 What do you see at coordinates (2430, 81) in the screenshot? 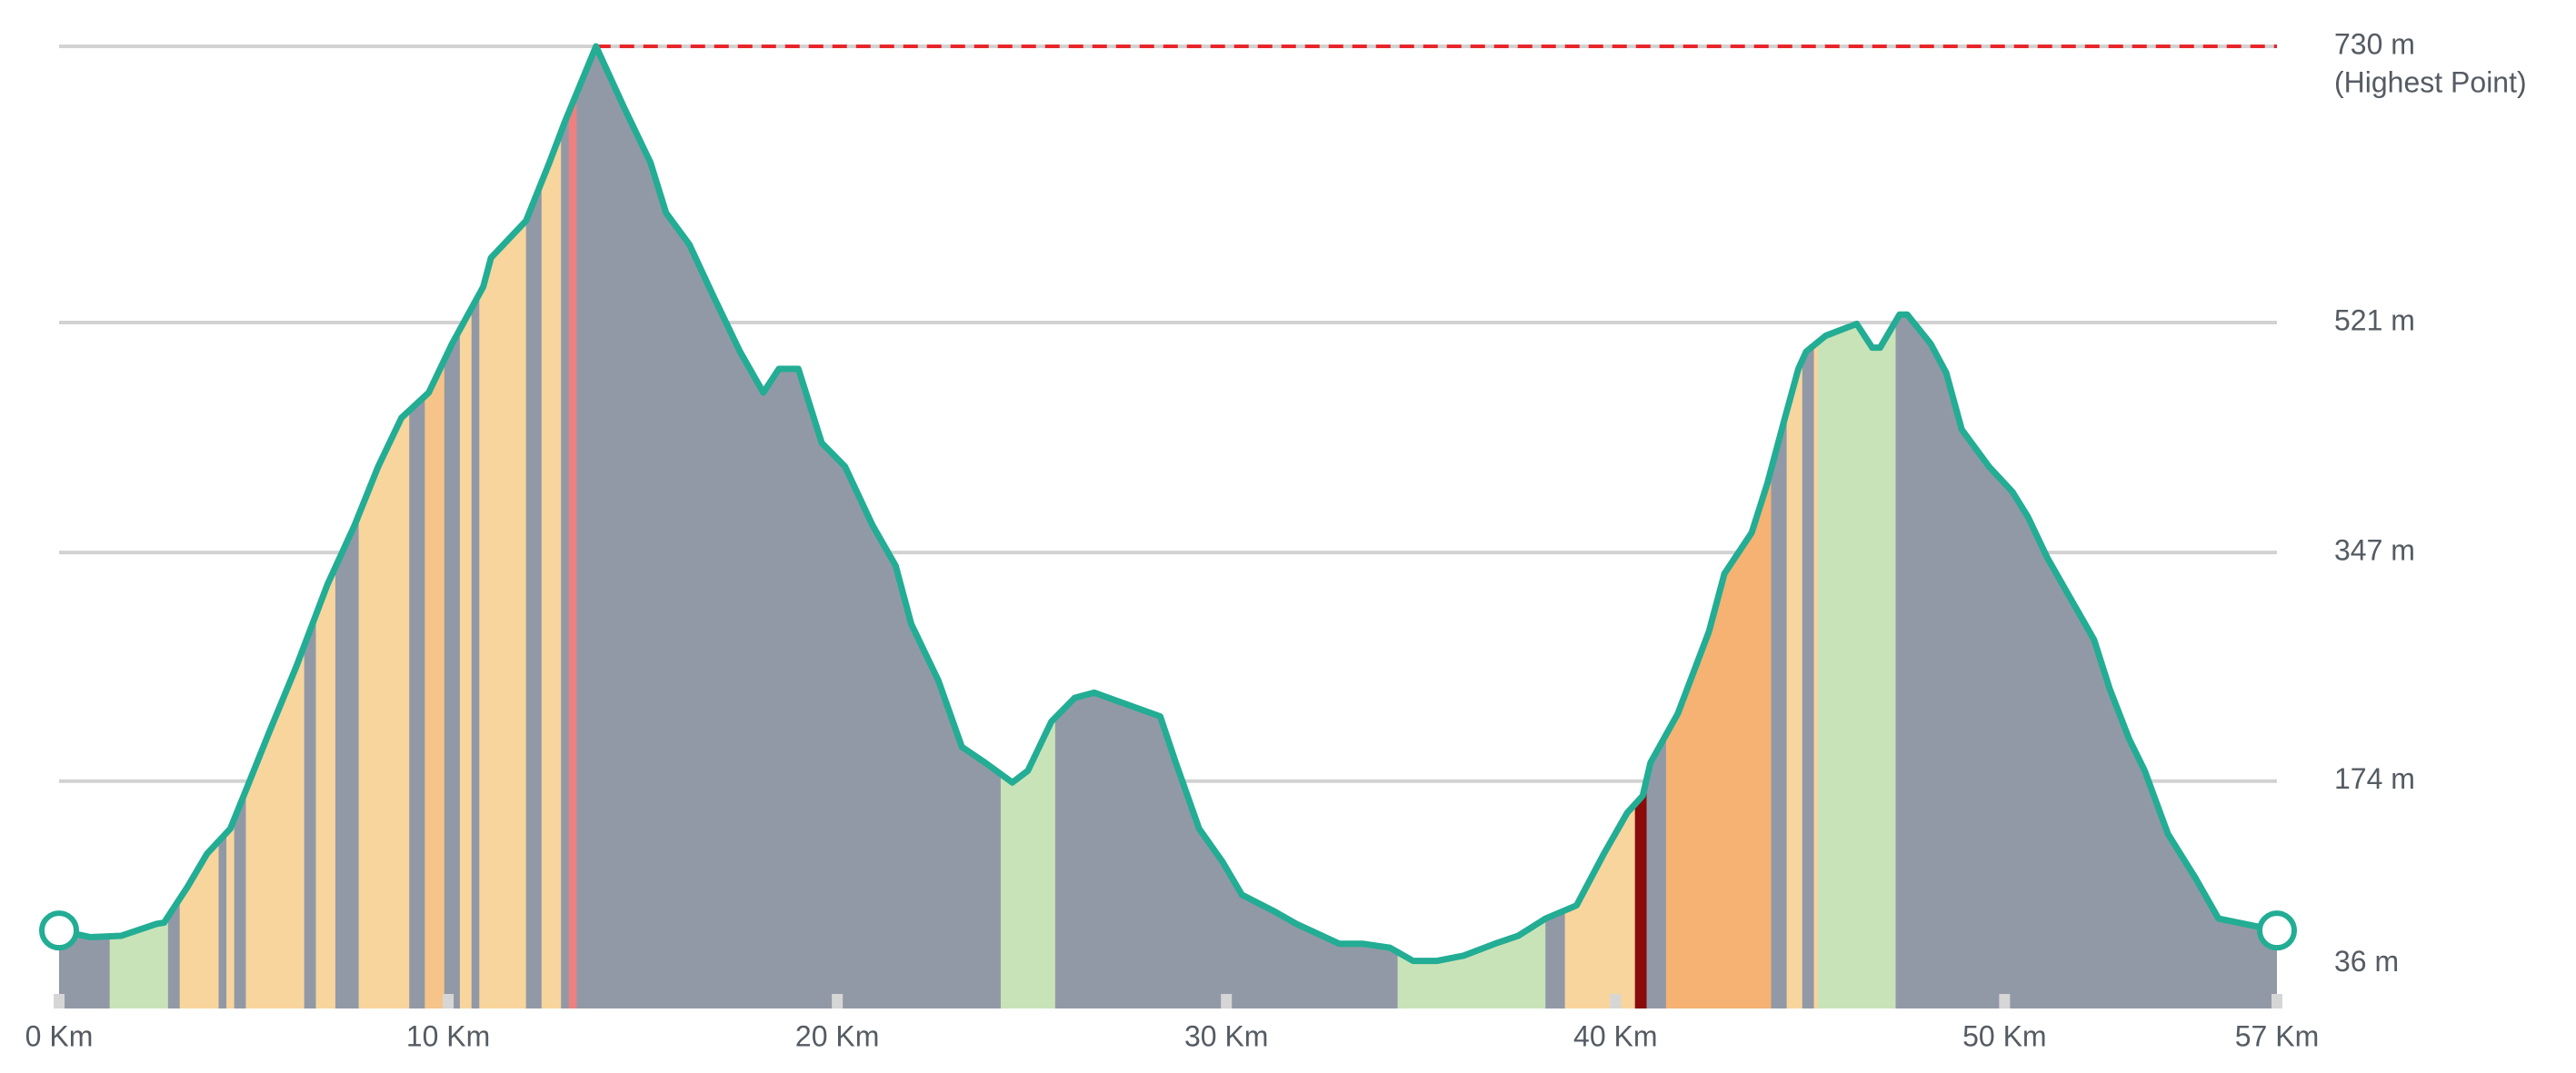
I see `peak-annotation: (Highest Point)` at bounding box center [2430, 81].